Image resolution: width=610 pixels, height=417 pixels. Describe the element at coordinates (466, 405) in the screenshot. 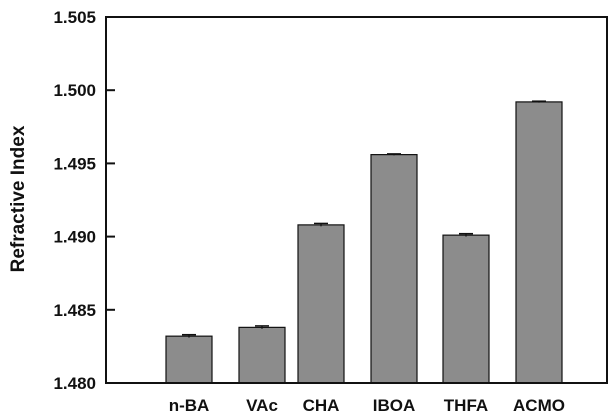

I see `x-category-label: THFA` at that location.